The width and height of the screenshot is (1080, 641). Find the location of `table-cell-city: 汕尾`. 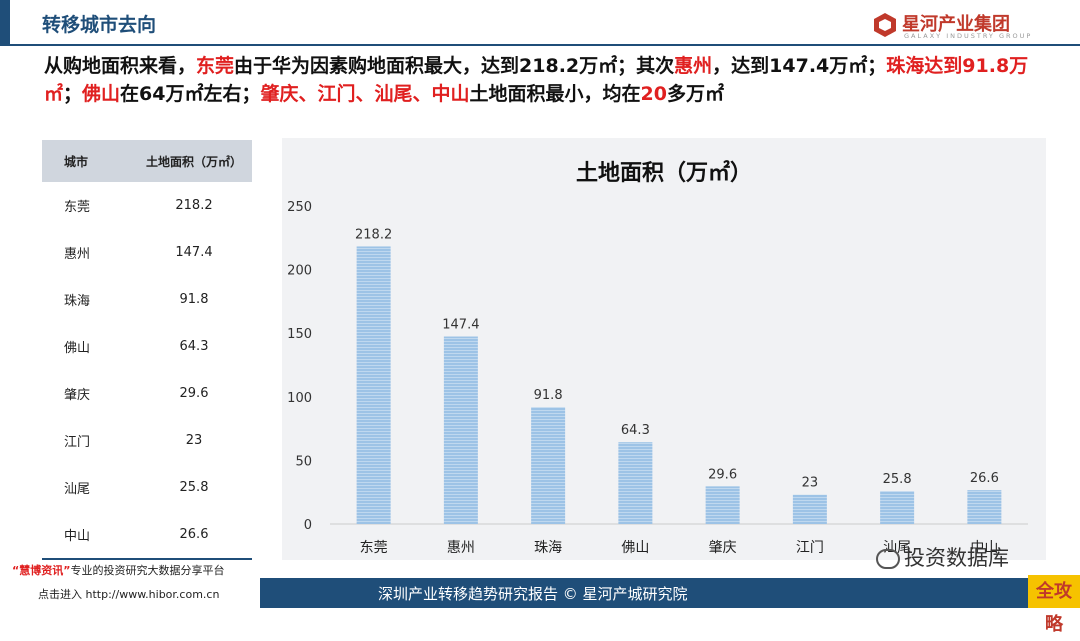

table-cell-city: 汕尾 is located at coordinates (77, 489).